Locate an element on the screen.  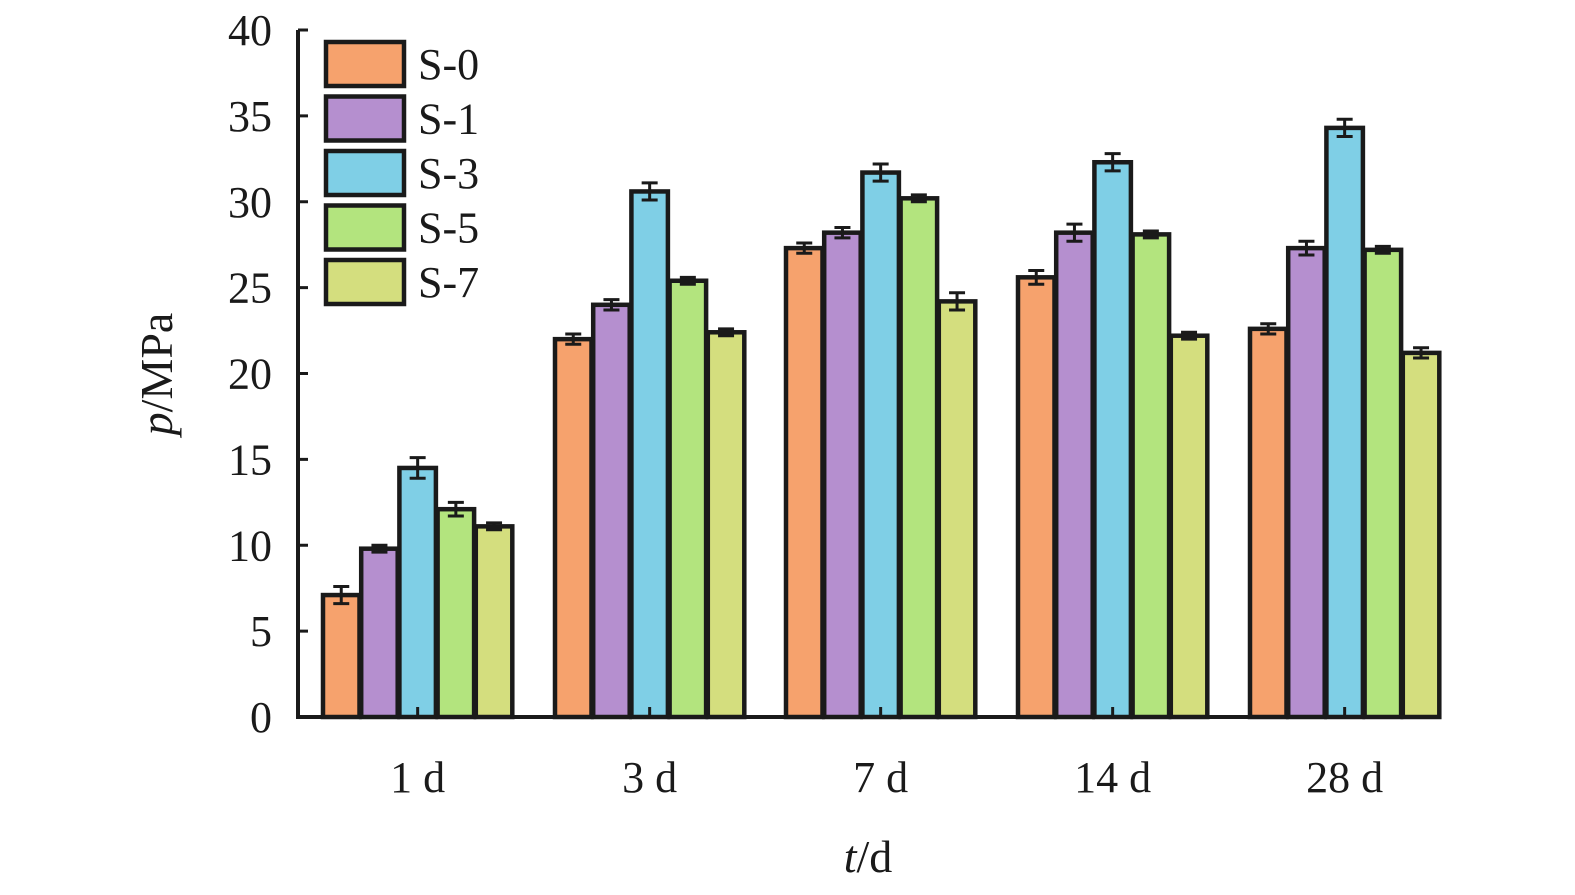
y-tick-label-40: 40 is located at coordinates (250, 30).